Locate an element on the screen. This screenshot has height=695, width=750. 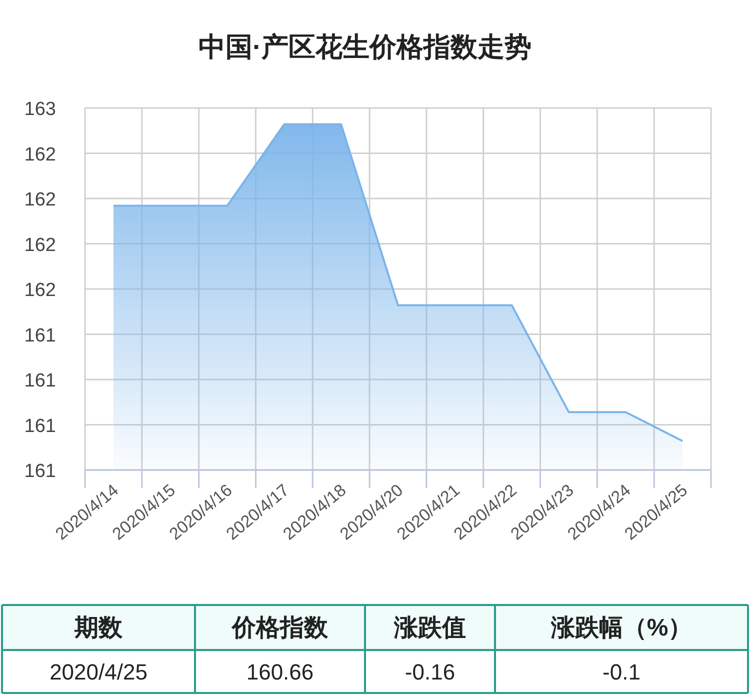
y-tick-label: 163 is located at coordinates (40, 109).